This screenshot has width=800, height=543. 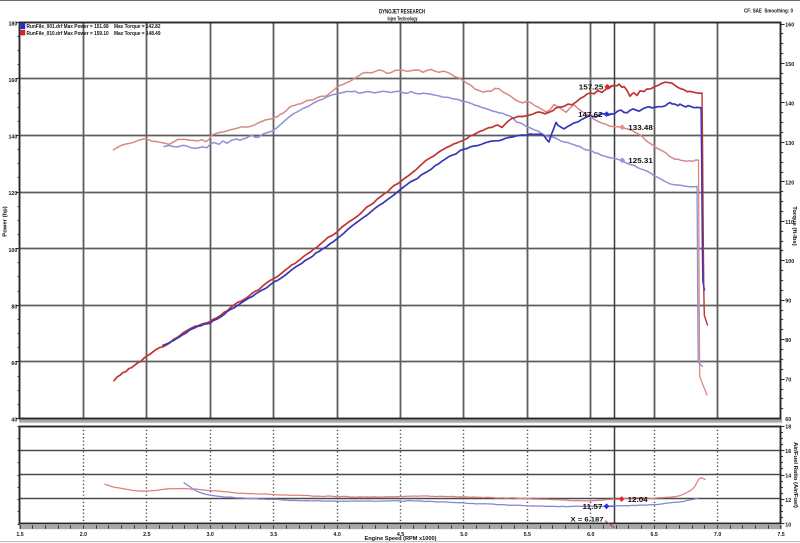 What do you see at coordinates (788, 477) in the screenshot?
I see `svg-text: 14` at bounding box center [788, 477].